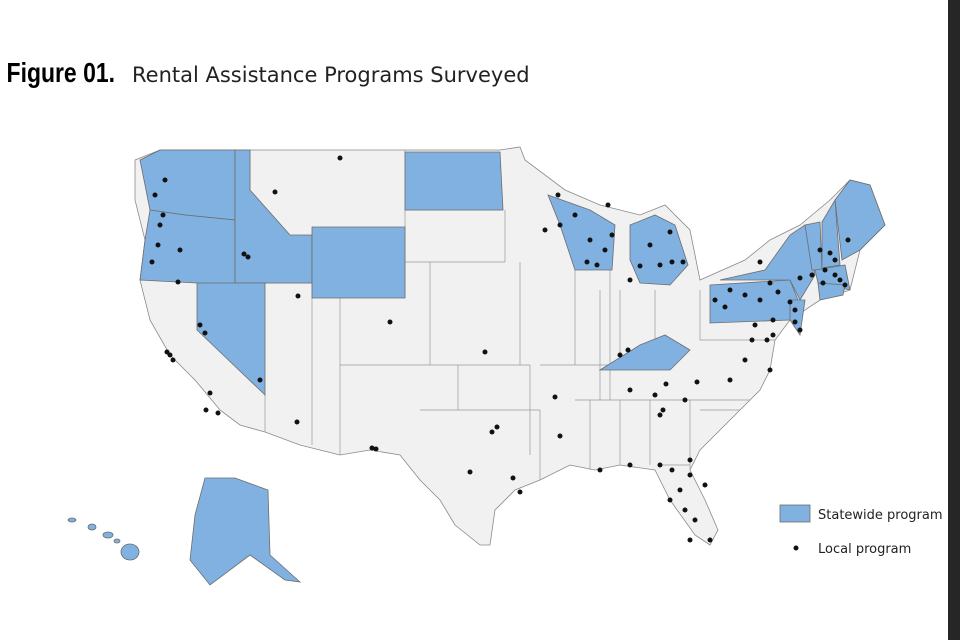 The image size is (960, 640). I want to click on figure-title: Rental Assistance Programs Surveyed, so click(331, 75).